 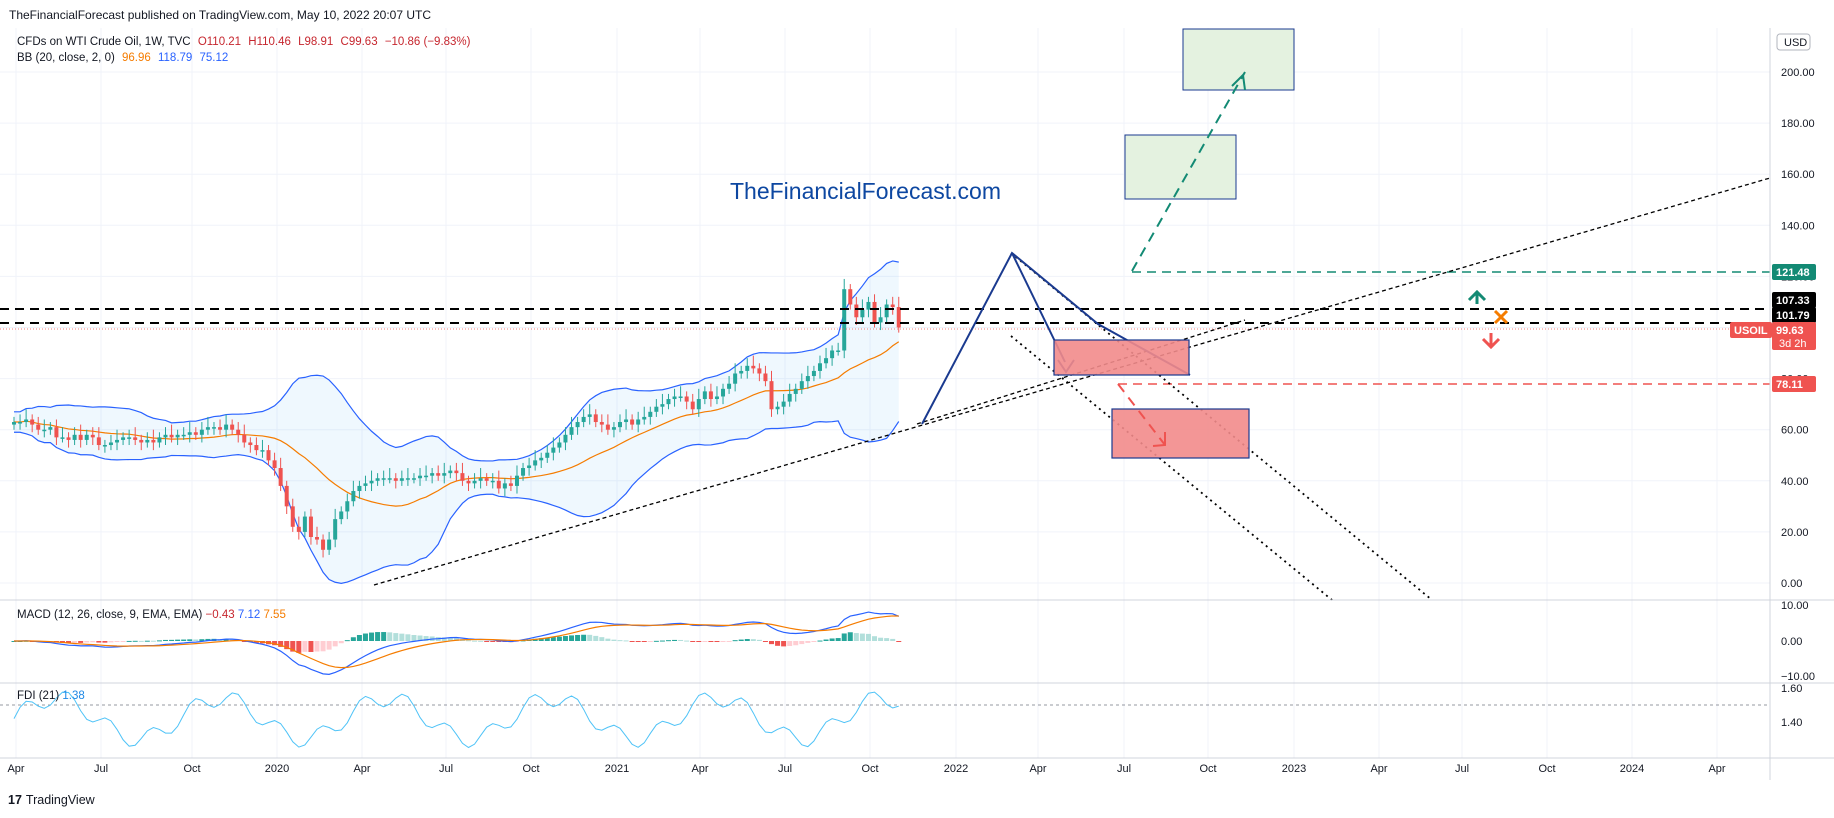 What do you see at coordinates (1795, 606) in the screenshot?
I see `macd-tick-label: 10.00` at bounding box center [1795, 606].